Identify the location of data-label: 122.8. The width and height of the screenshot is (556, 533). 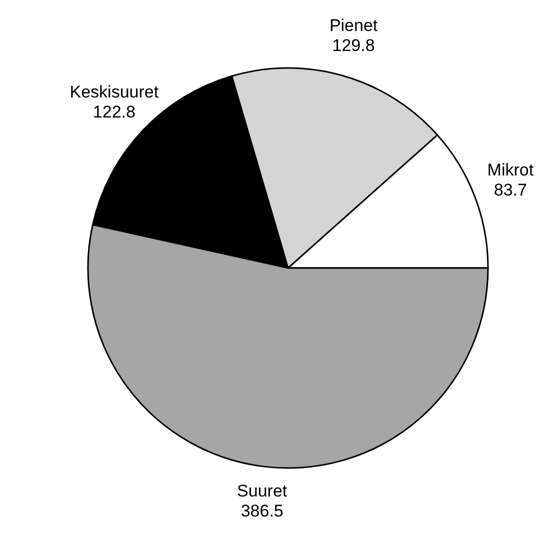
(114, 112).